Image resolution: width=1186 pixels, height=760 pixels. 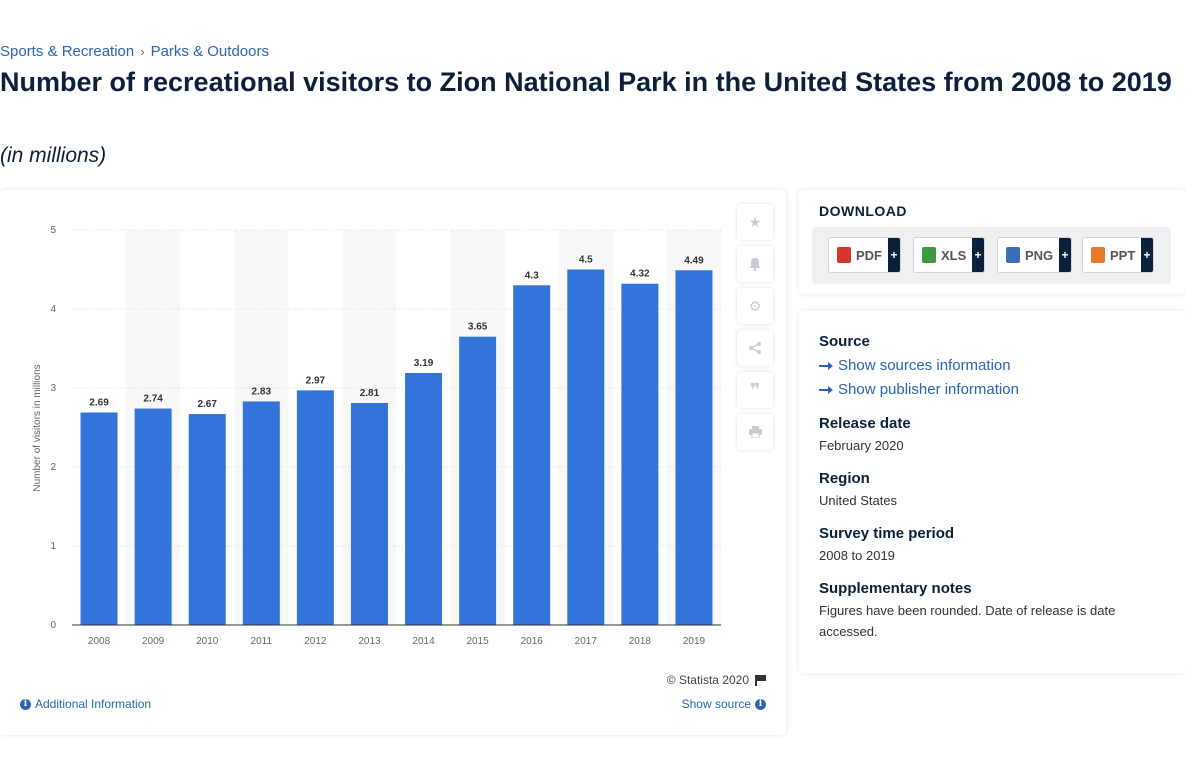 What do you see at coordinates (99, 641) in the screenshot?
I see `x-tick-label-2008: 2008` at bounding box center [99, 641].